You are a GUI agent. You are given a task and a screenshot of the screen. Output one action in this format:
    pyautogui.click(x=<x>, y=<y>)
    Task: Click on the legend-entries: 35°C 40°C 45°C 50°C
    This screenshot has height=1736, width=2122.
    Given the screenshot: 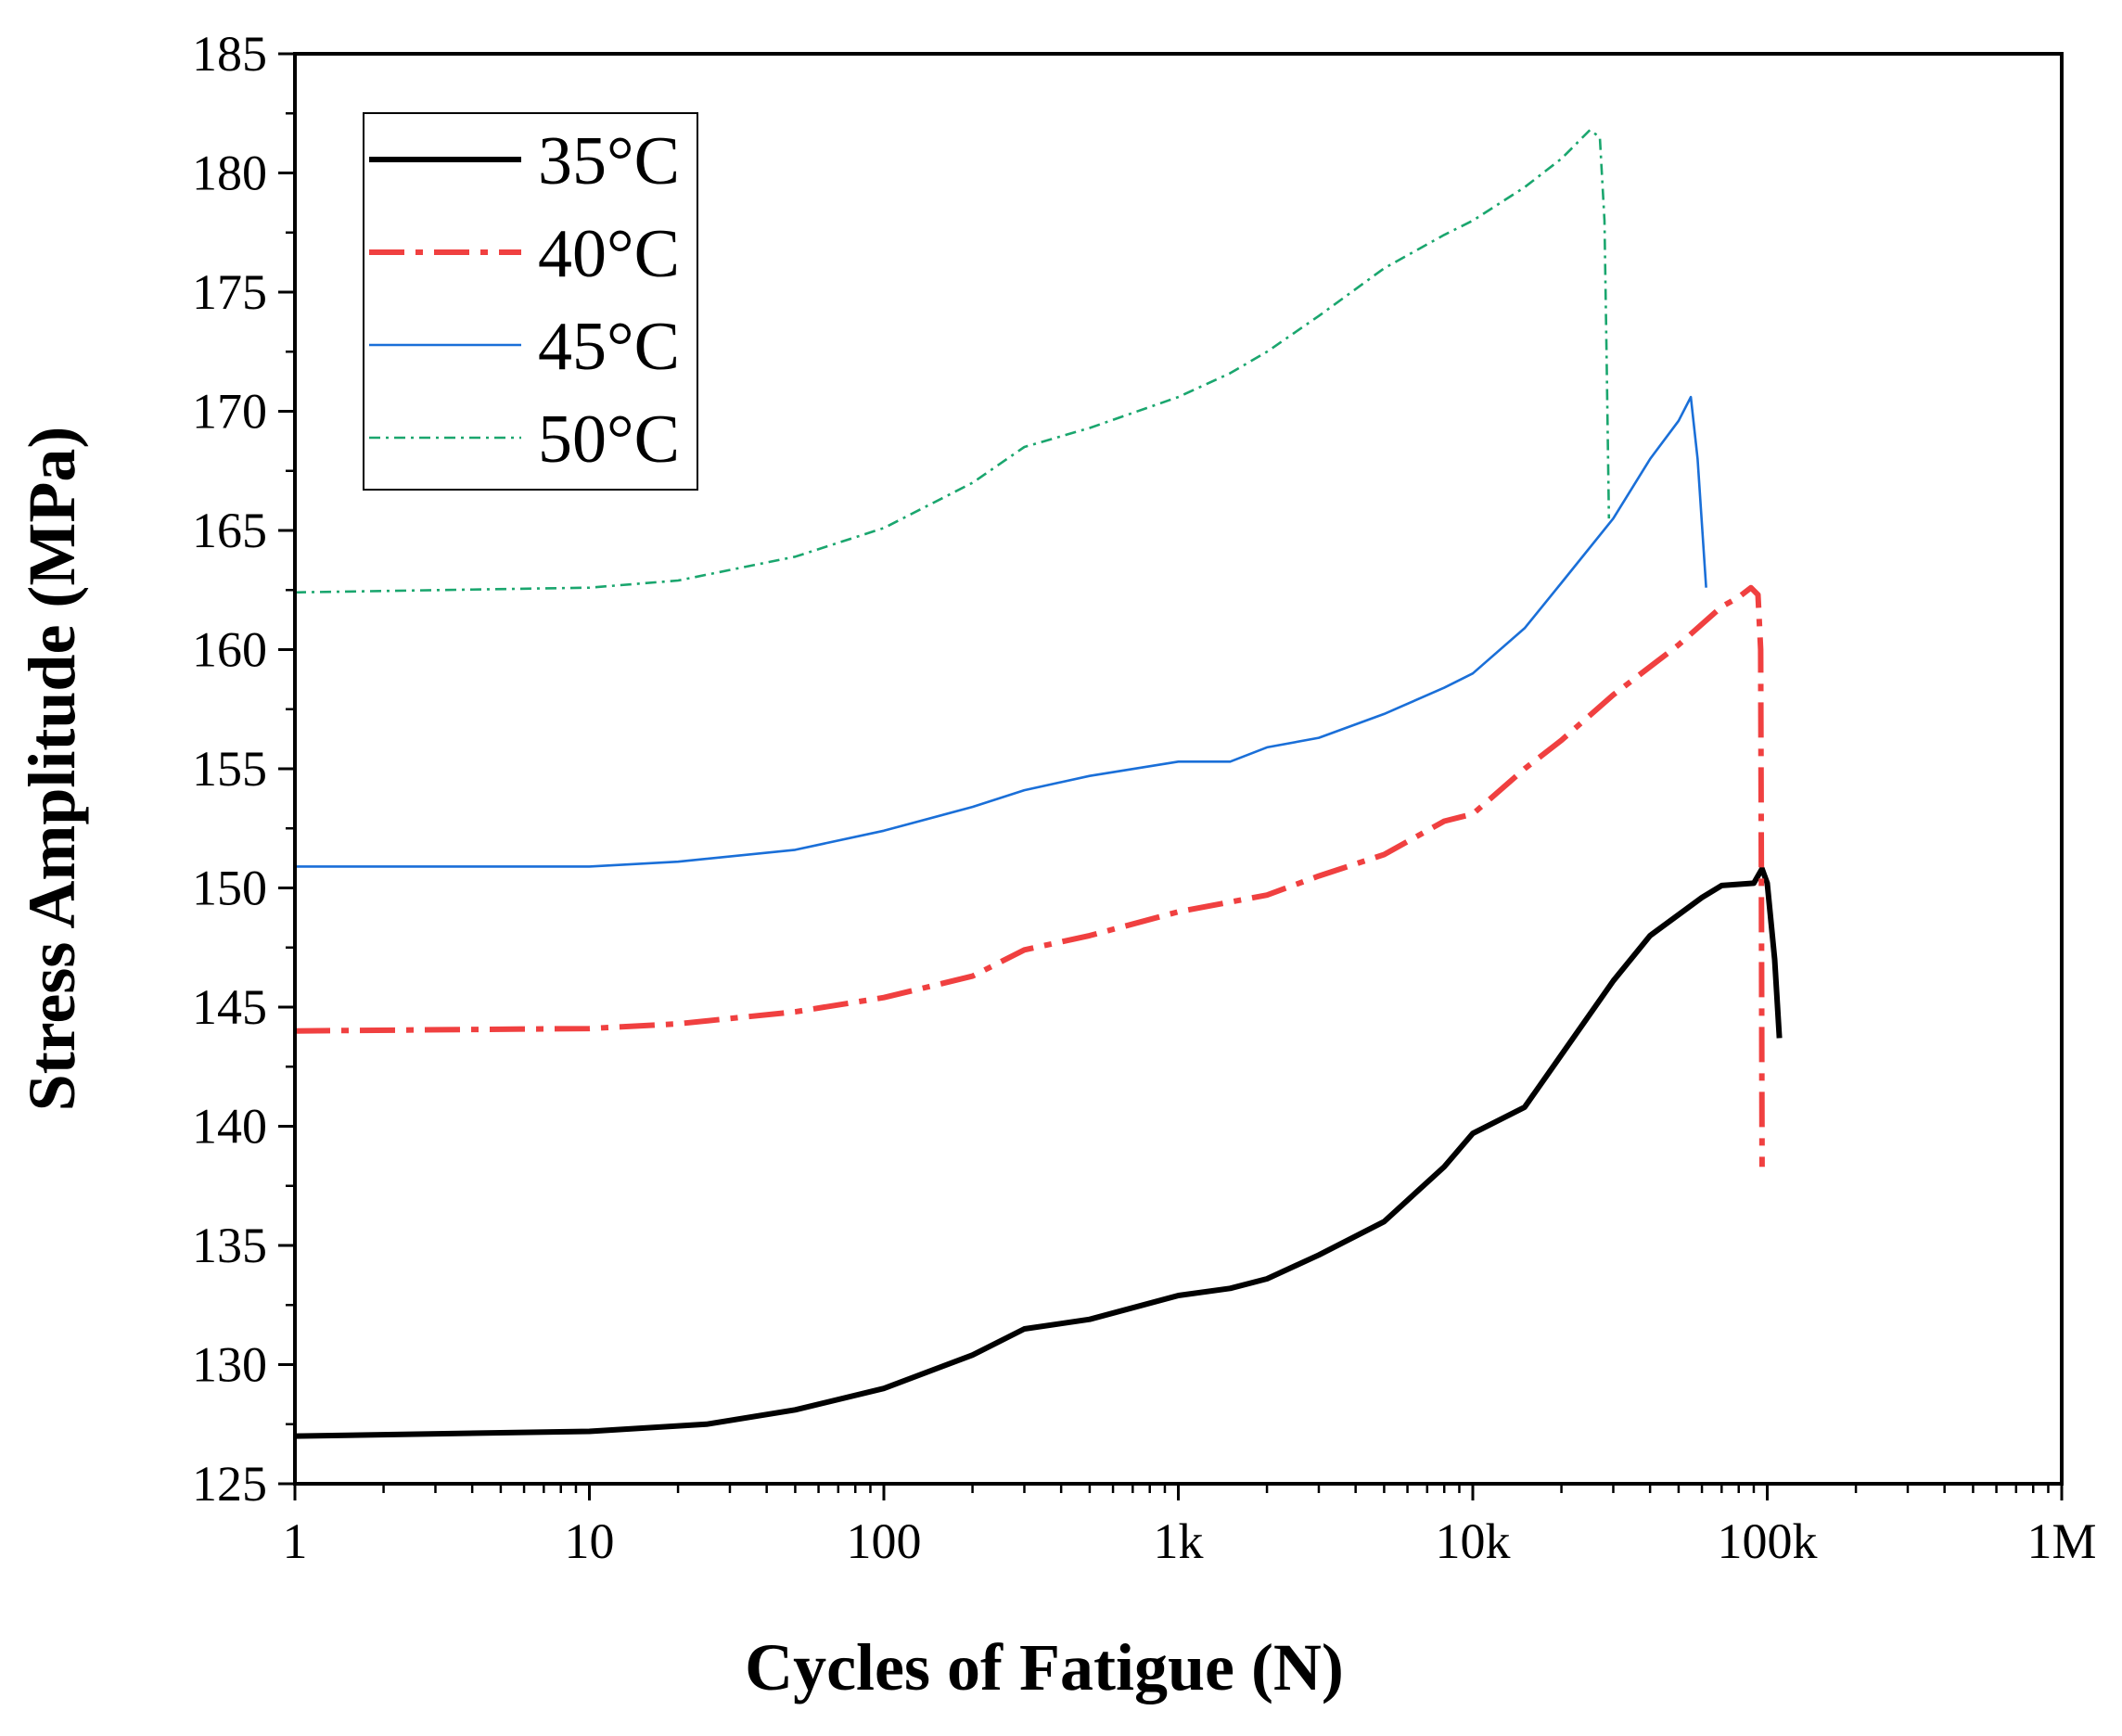 What is the action you would take?
    pyautogui.click(x=524, y=300)
    